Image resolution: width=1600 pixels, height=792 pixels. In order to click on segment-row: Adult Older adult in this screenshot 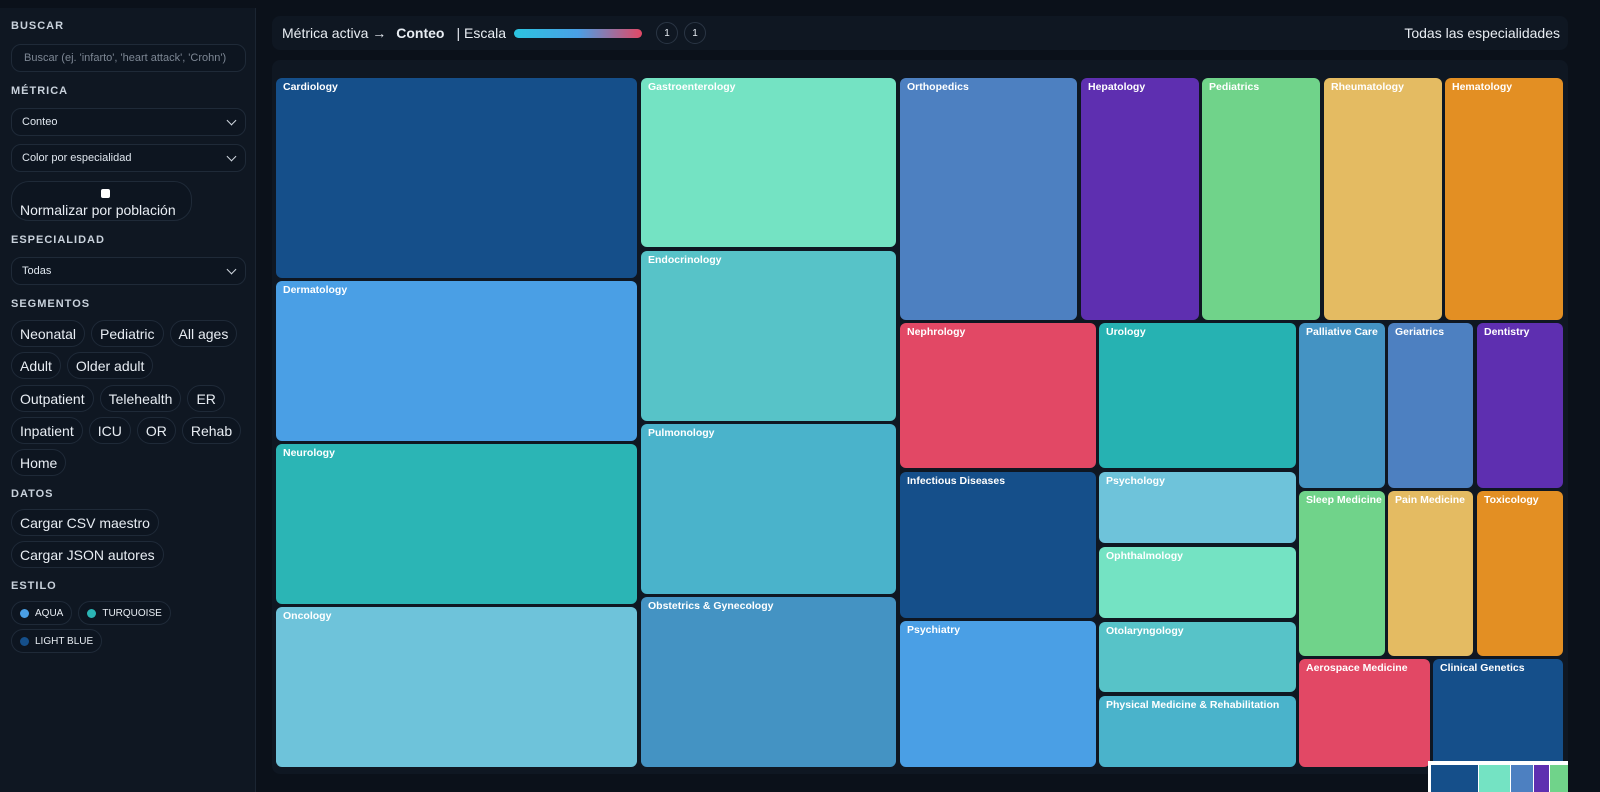, I will do `click(82, 365)`.